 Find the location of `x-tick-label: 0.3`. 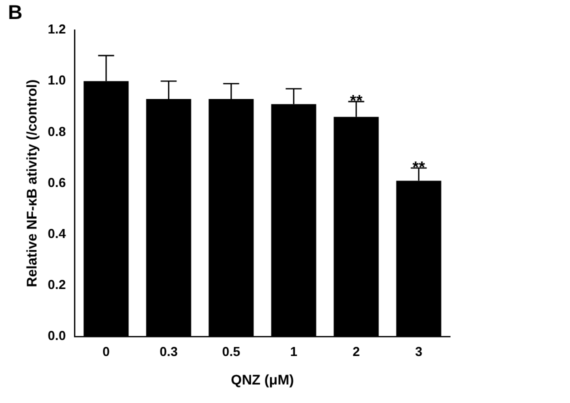

x-tick-label: 0.3 is located at coordinates (169, 351).